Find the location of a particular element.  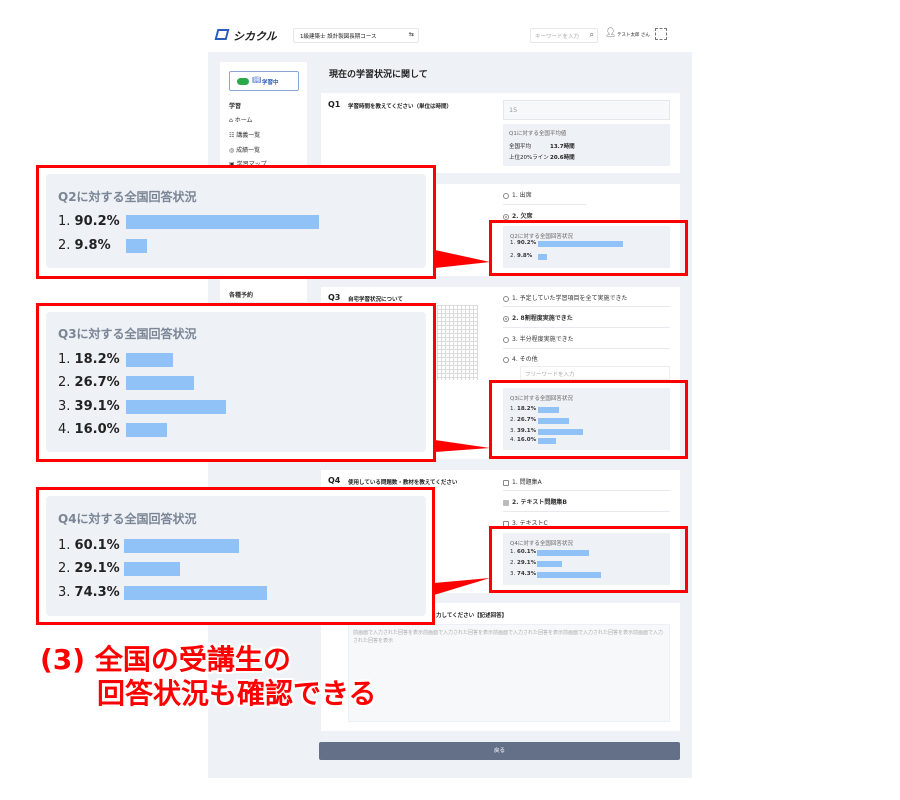

q1-answer-value: 15 is located at coordinates (513, 110).